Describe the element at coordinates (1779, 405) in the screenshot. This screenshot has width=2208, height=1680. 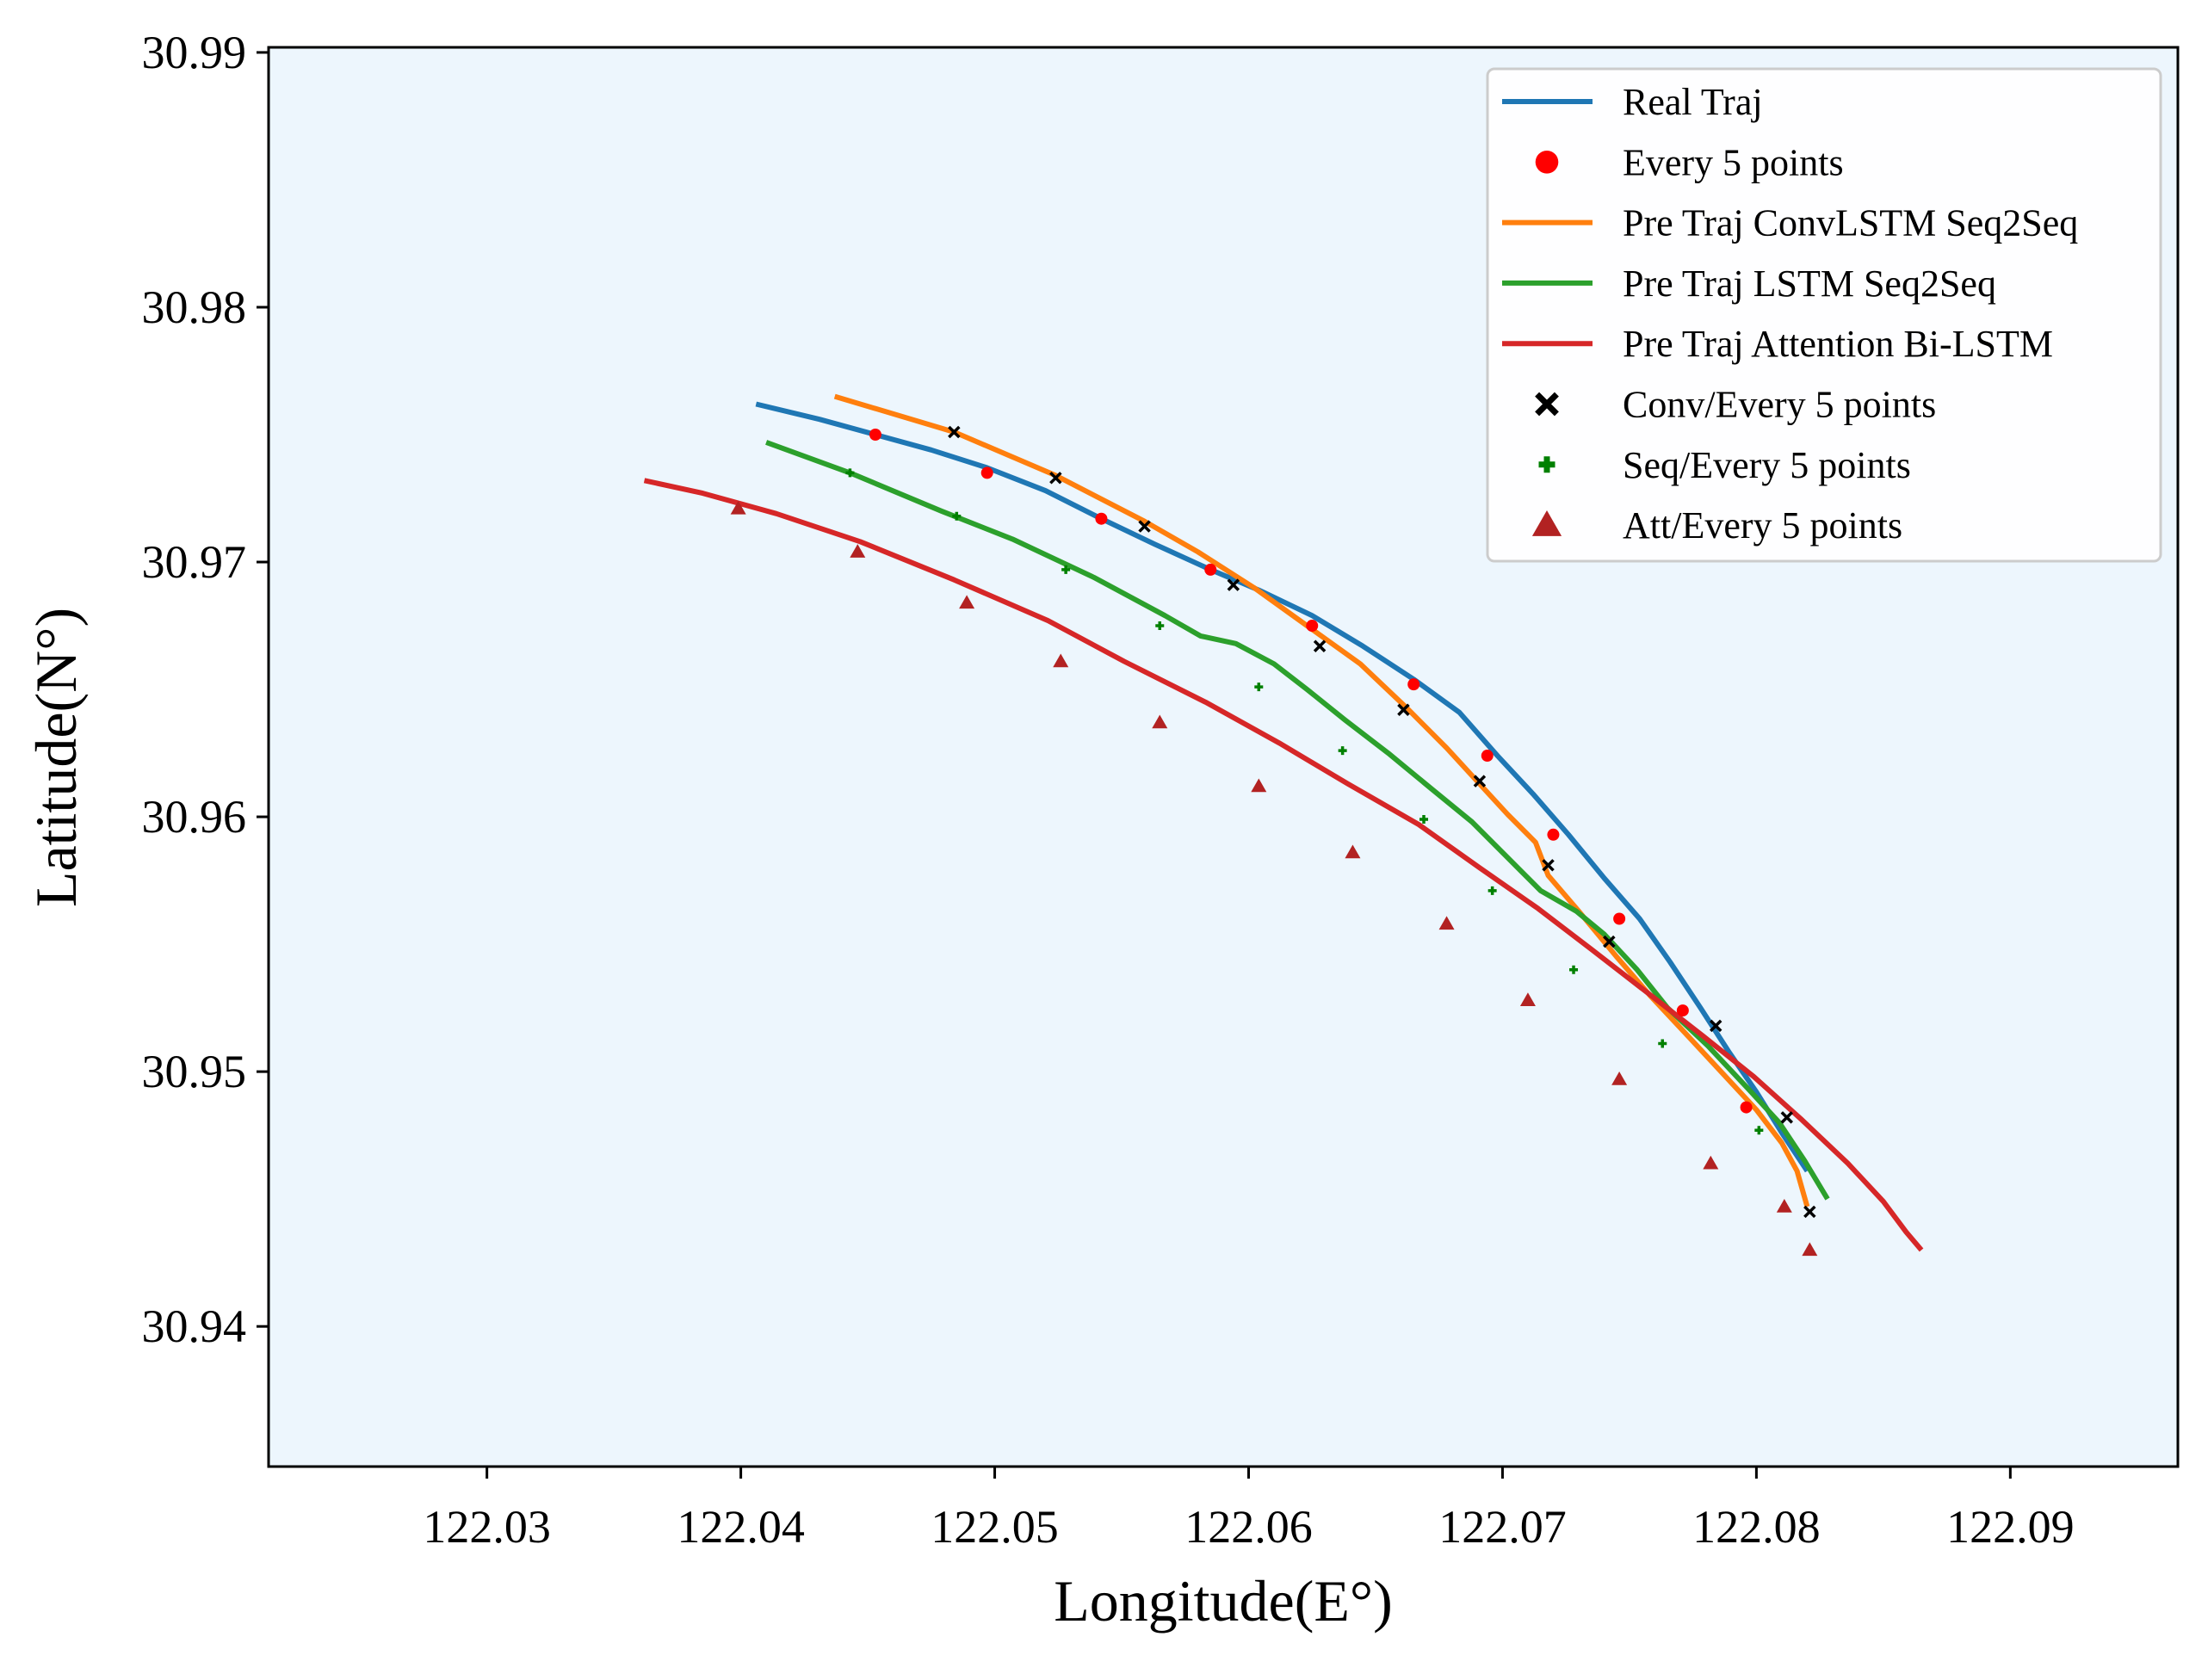
I see `legend-label: Conv/Every 5 points` at that location.